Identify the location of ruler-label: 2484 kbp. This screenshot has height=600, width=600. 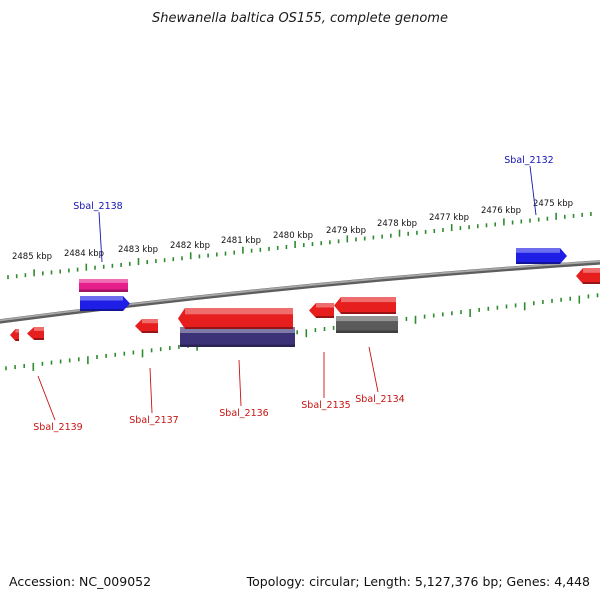
(84, 254).